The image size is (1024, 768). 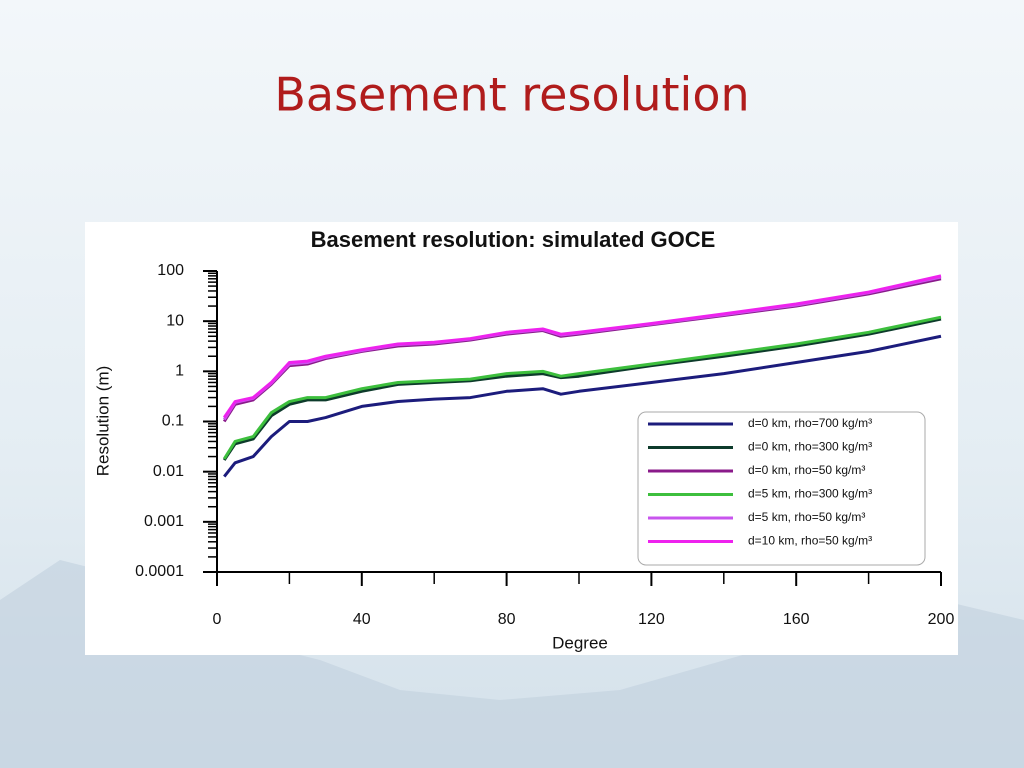 I want to click on x-axis-title: Degree, so click(x=580, y=642).